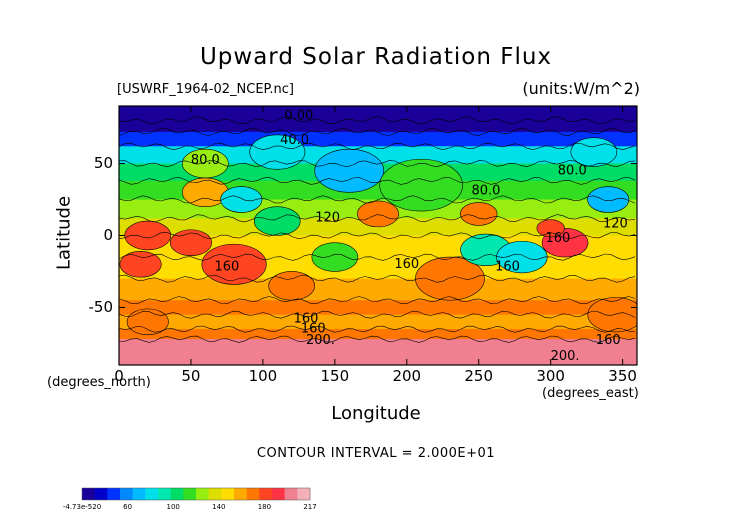  What do you see at coordinates (376, 453) in the screenshot?
I see `contour-interval-note: CONTOUR INTERVAL = 2.000E+01` at bounding box center [376, 453].